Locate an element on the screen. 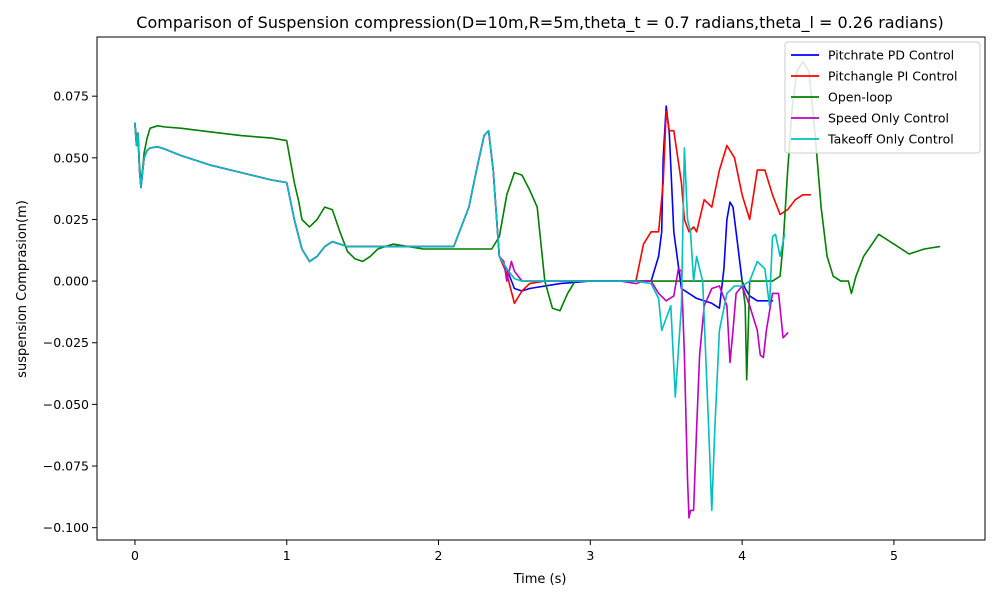  y-tick-label: 0.075 is located at coordinates (71, 96).